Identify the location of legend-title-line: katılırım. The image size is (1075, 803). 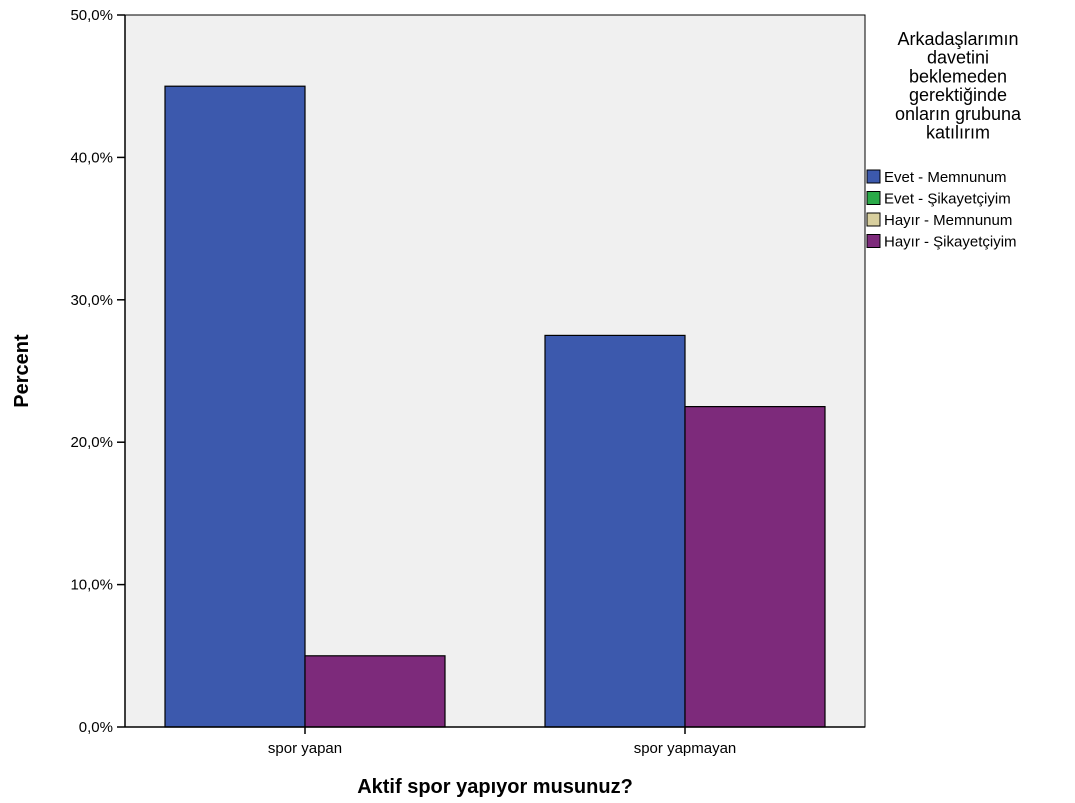
(958, 133).